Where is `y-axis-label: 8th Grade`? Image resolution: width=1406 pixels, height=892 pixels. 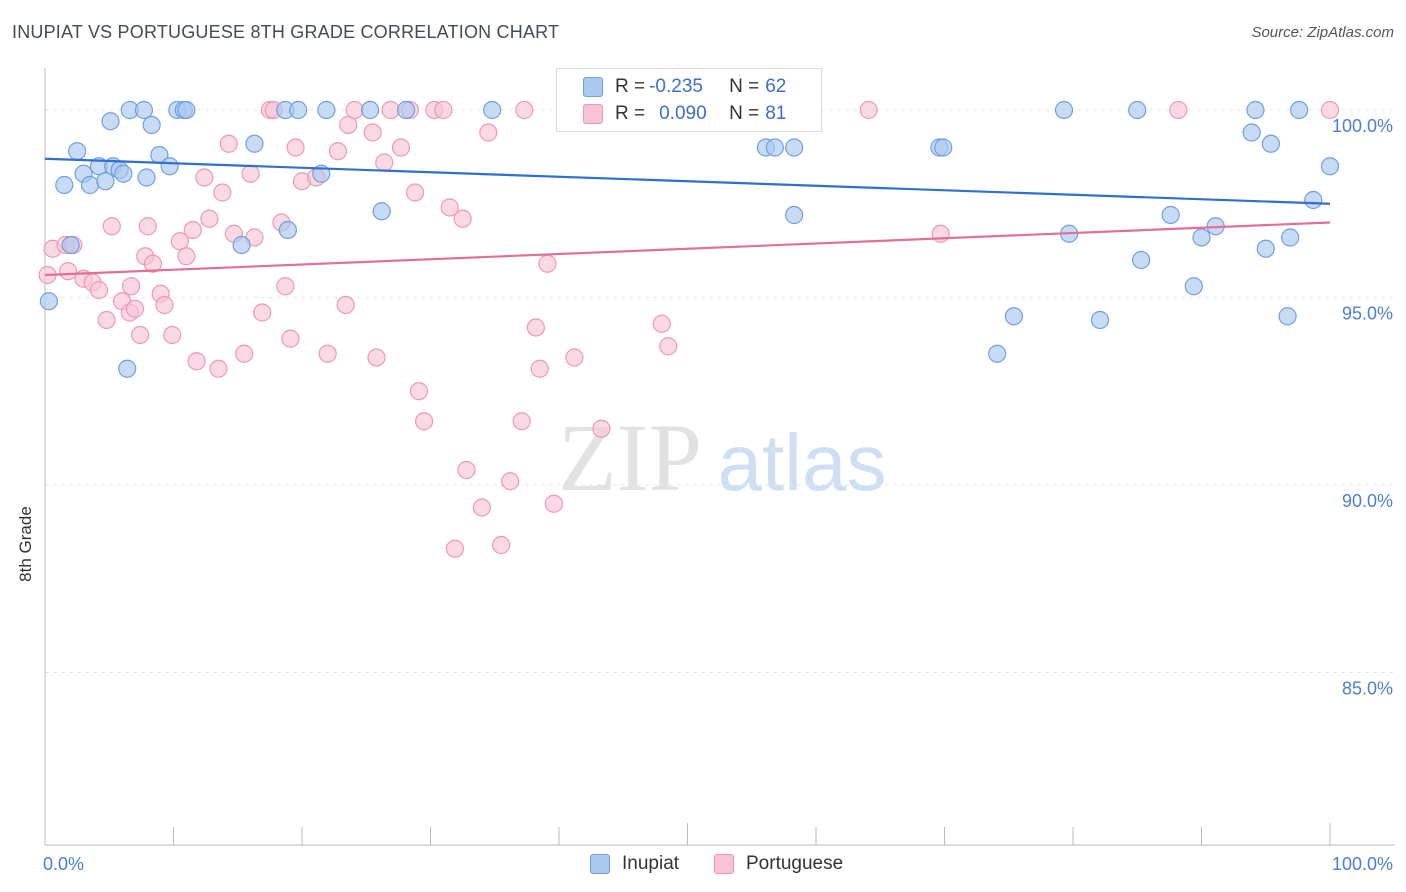
y-axis-label: 8th Grade is located at coordinates (25, 544).